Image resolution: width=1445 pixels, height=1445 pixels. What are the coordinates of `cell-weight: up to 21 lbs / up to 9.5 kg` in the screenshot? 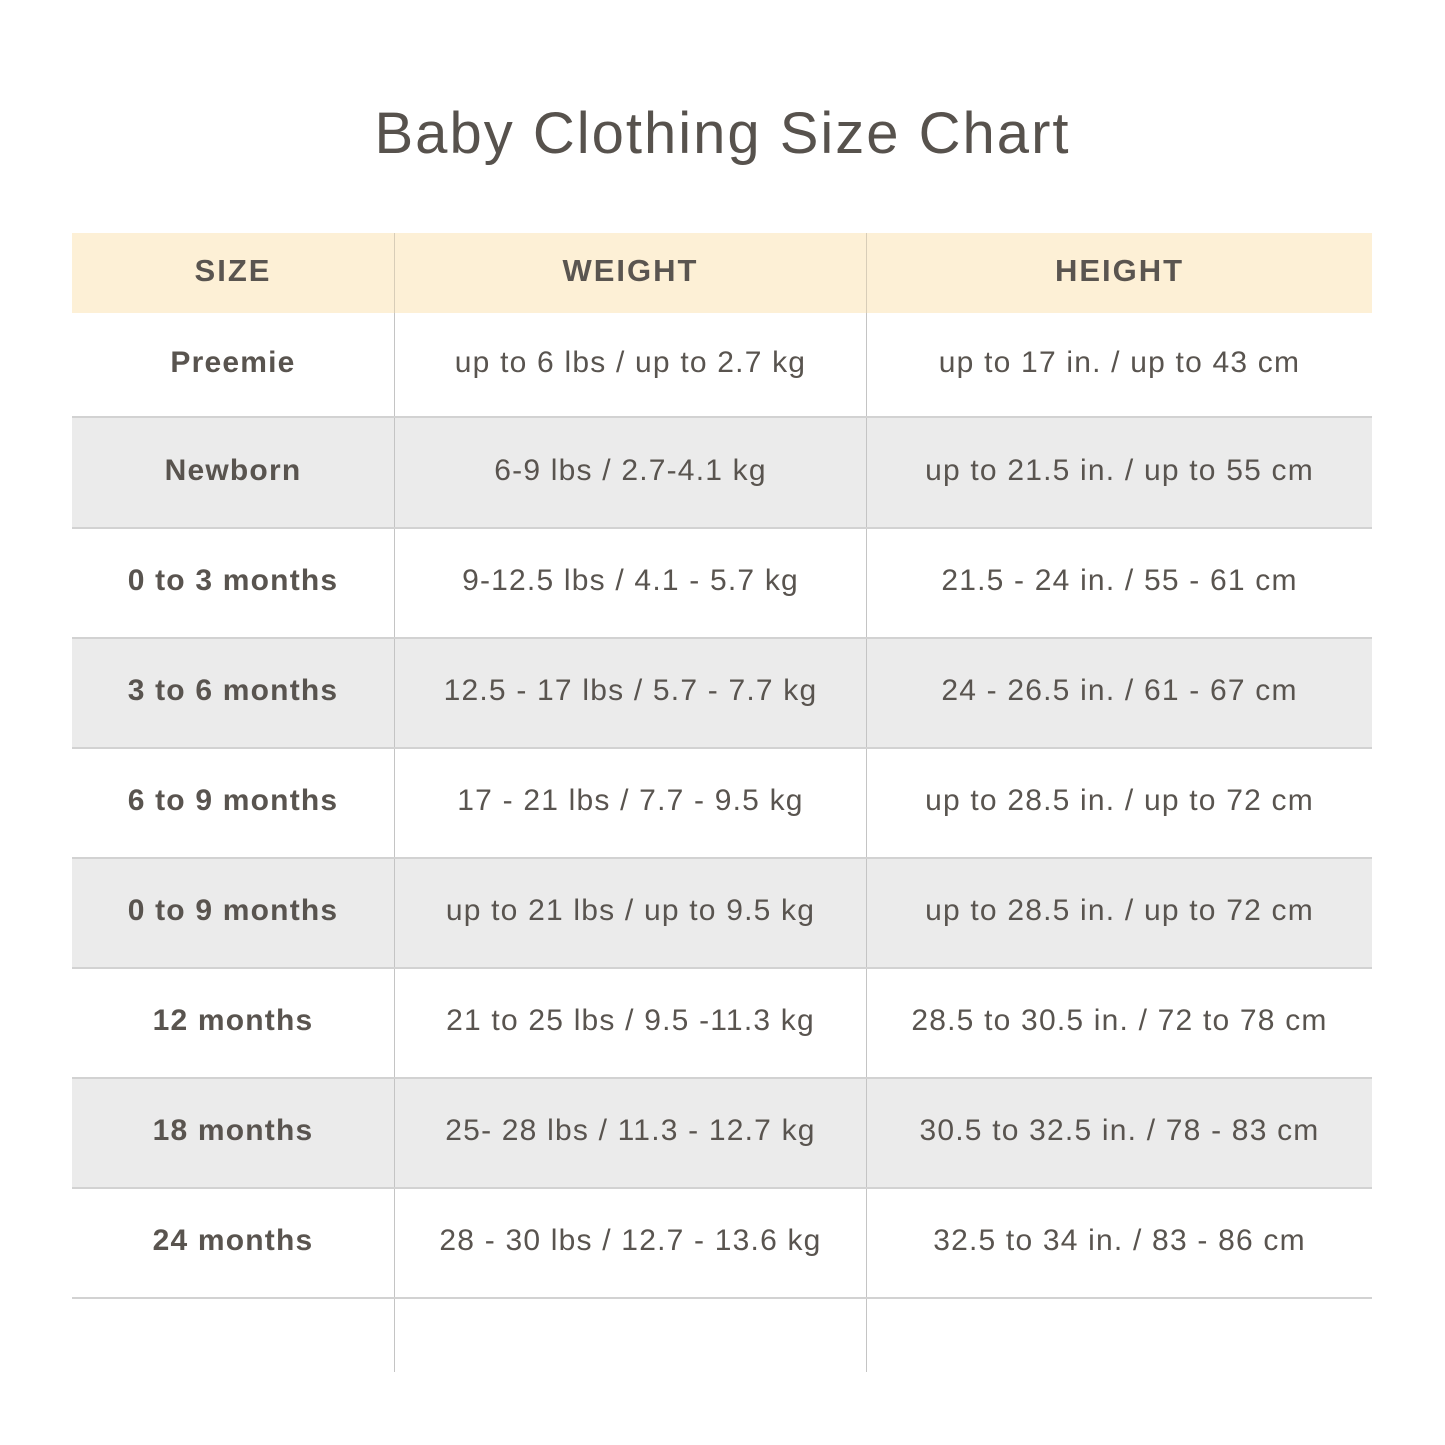 It's located at (630, 913).